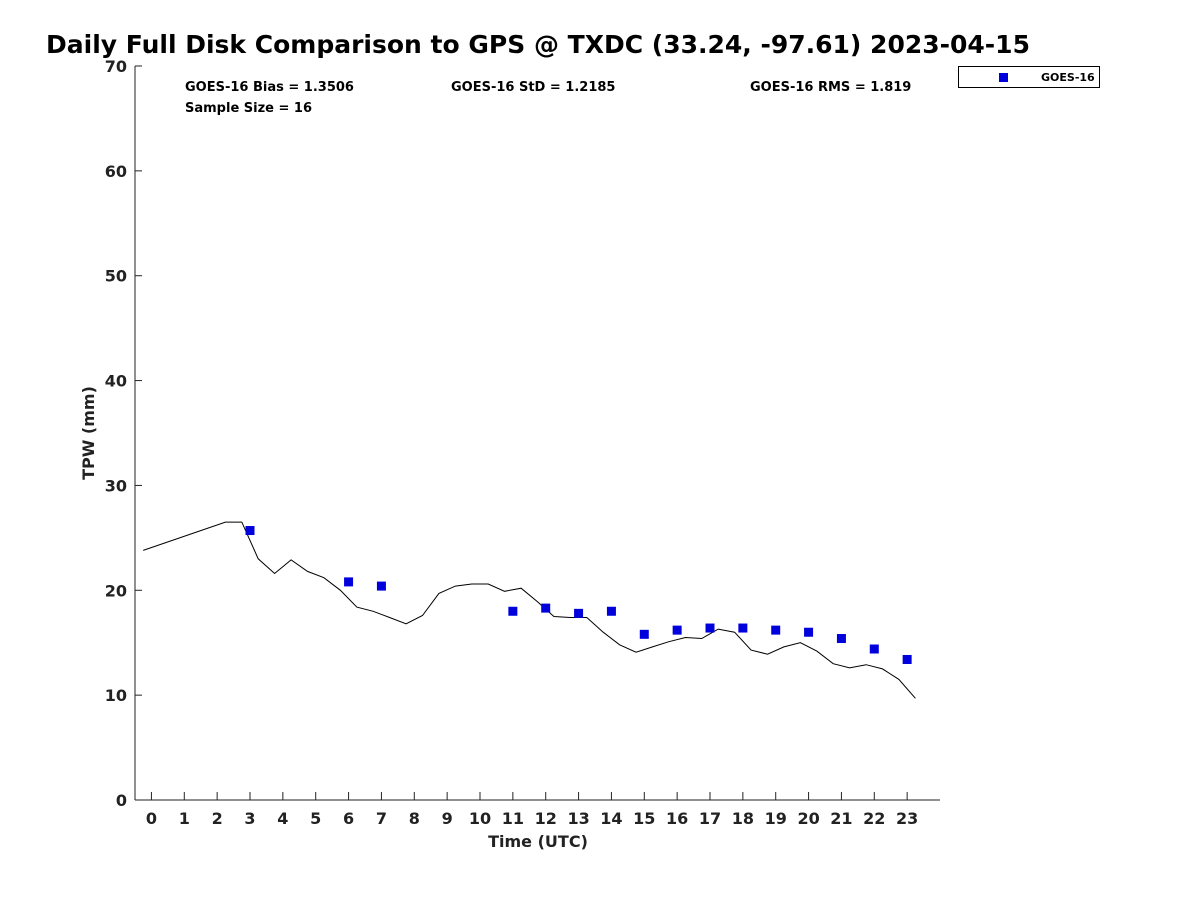 This screenshot has height=900, width=1200. What do you see at coordinates (116, 381) in the screenshot?
I see `y-tick-label: 40` at bounding box center [116, 381].